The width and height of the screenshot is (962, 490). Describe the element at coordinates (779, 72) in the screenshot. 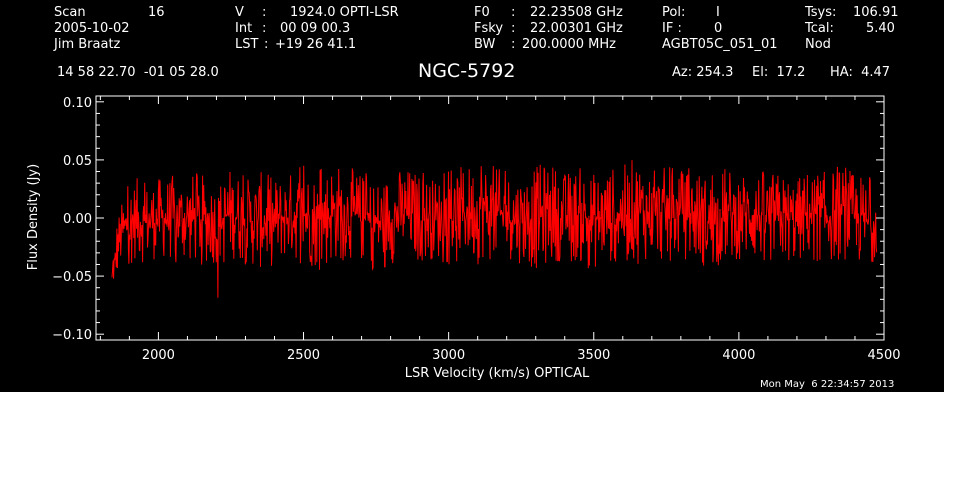

I see `elevation-readout: El: 17.2` at that location.